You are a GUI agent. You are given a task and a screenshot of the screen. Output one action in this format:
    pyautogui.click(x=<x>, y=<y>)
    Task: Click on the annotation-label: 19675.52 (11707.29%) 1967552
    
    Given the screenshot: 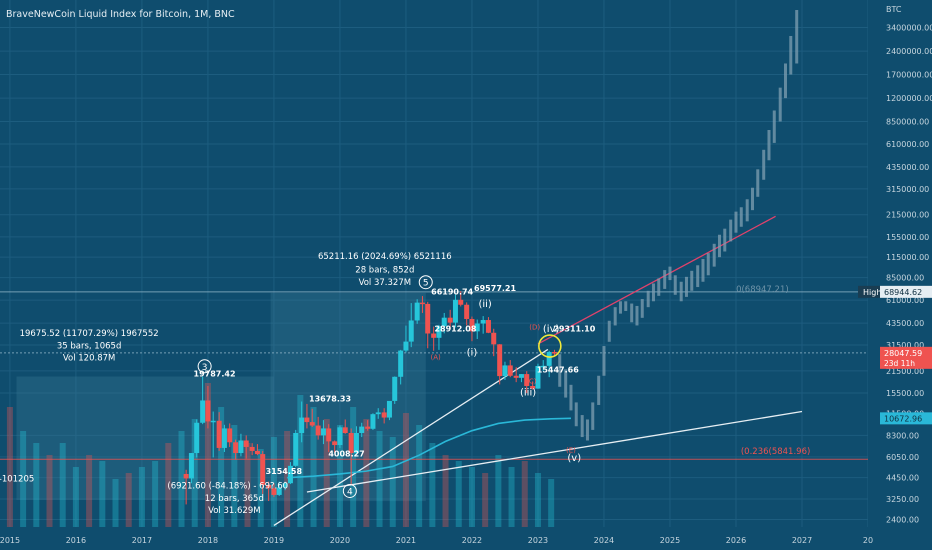 What is the action you would take?
    pyautogui.click(x=89, y=334)
    